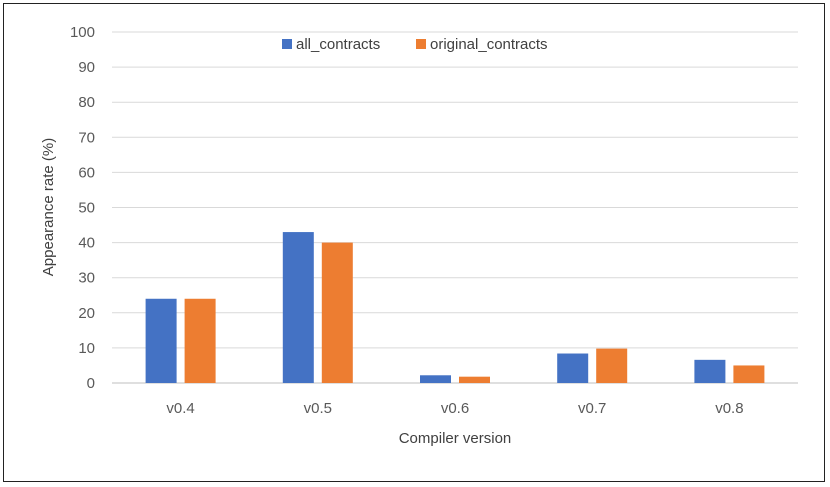 This screenshot has width=830, height=487. I want to click on y-tick-label: 100, so click(82, 32).